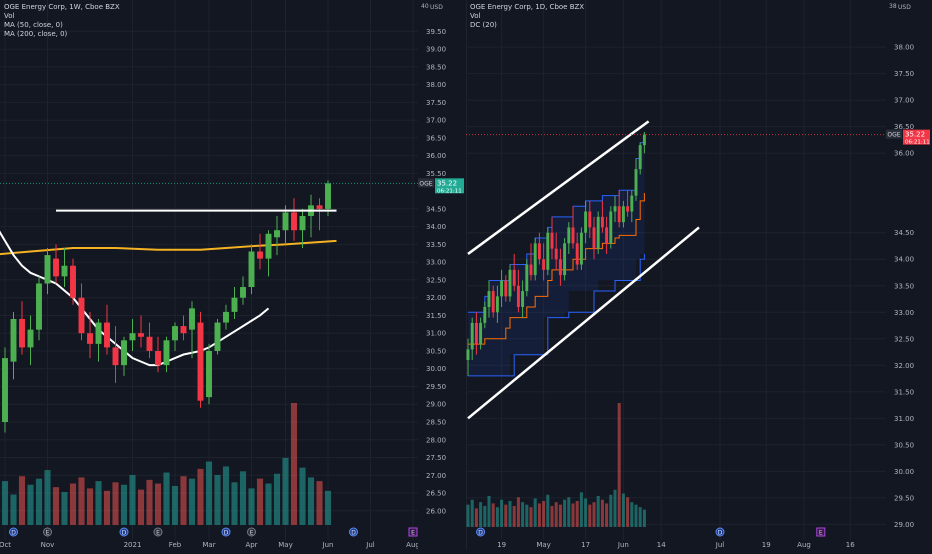  Describe the element at coordinates (436, 245) in the screenshot. I see `price-axis-tick-label: 33.50` at that location.